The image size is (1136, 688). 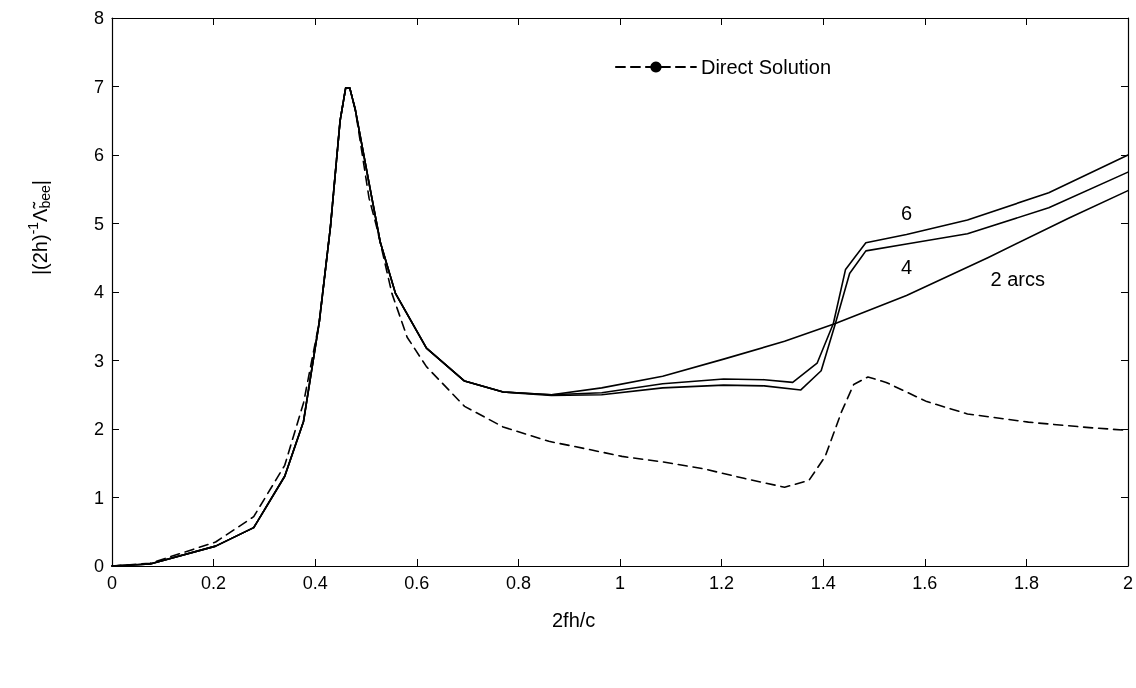 What do you see at coordinates (1026, 583) in the screenshot?
I see `x-tick-label: 1.8` at bounding box center [1026, 583].